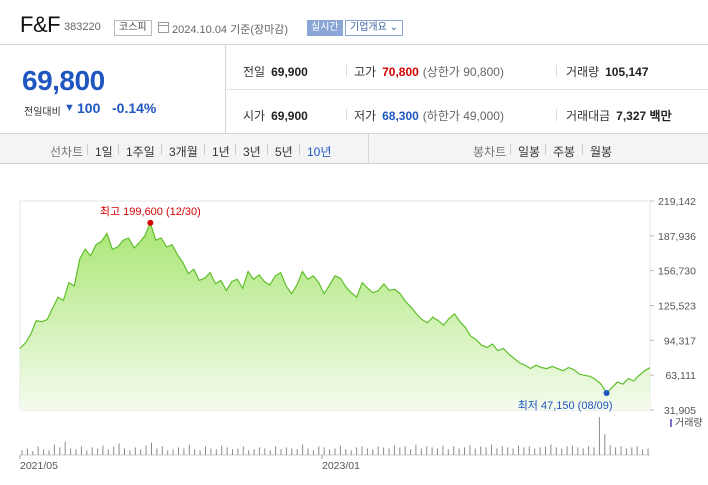 Image resolution: width=708 pixels, height=485 pixels. Describe the element at coordinates (564, 152) in the screenshot. I see `candle-weekly: 주봉` at that location.